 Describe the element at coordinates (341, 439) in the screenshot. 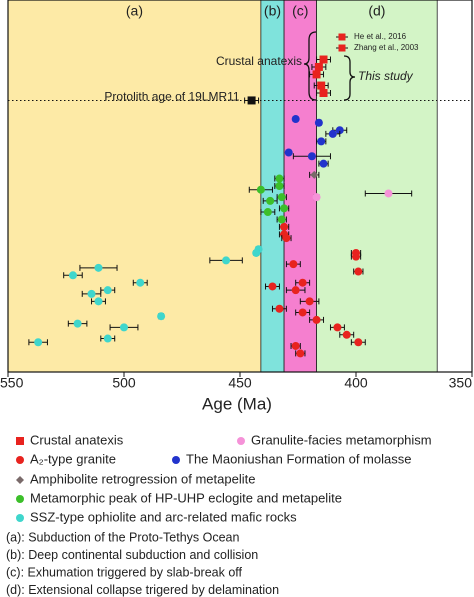

I see `legend-label: Granulite-facies metamorphism` at that location.